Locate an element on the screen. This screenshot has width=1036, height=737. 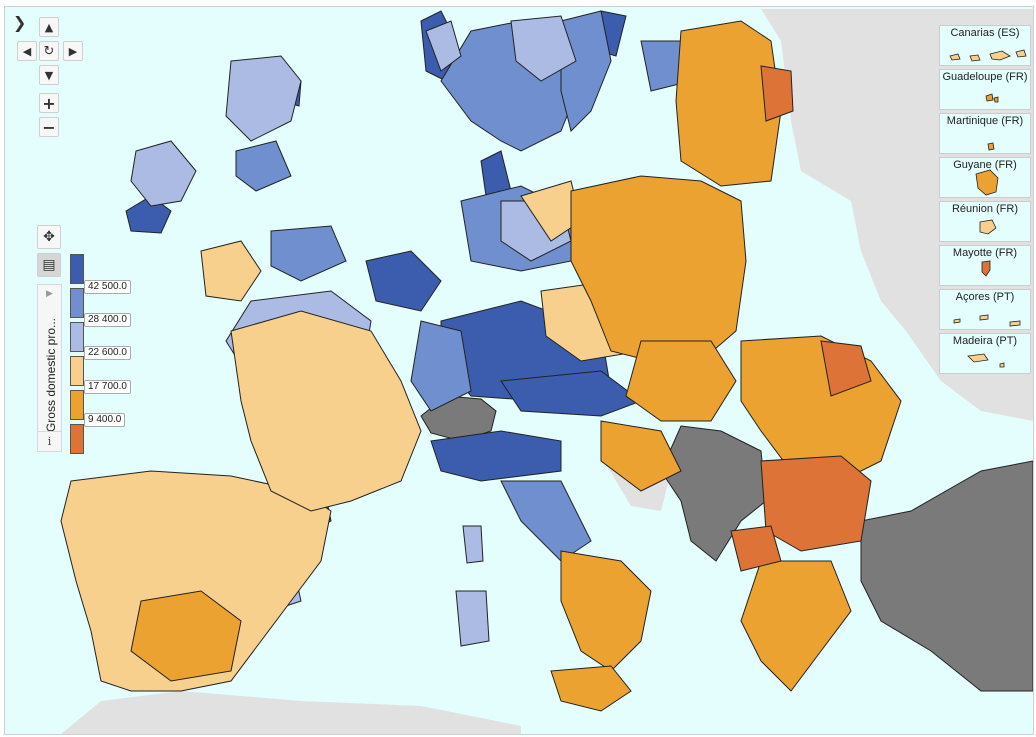
region-croatia is located at coordinates (641, 456).